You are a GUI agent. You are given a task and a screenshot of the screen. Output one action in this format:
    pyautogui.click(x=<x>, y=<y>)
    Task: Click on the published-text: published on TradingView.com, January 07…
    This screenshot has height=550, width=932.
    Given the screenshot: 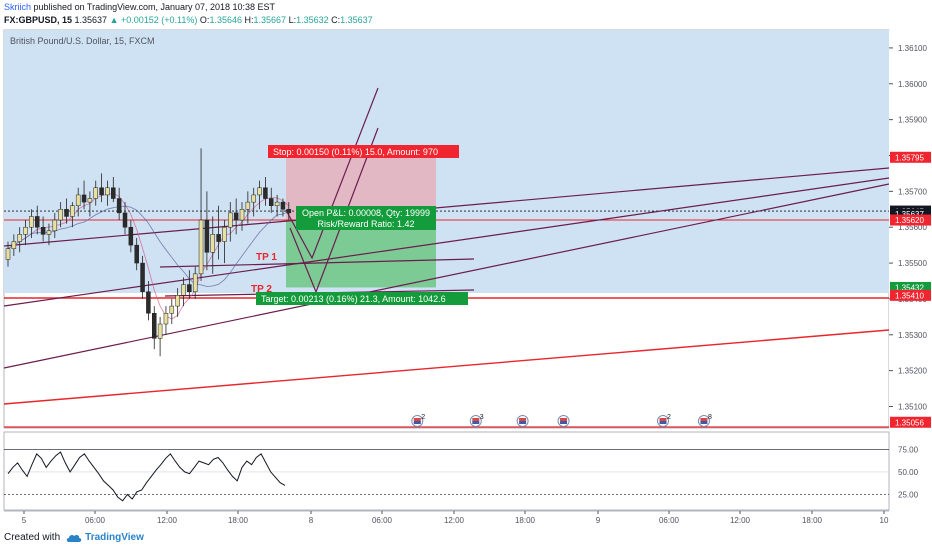 What is the action you would take?
    pyautogui.click(x=154, y=7)
    